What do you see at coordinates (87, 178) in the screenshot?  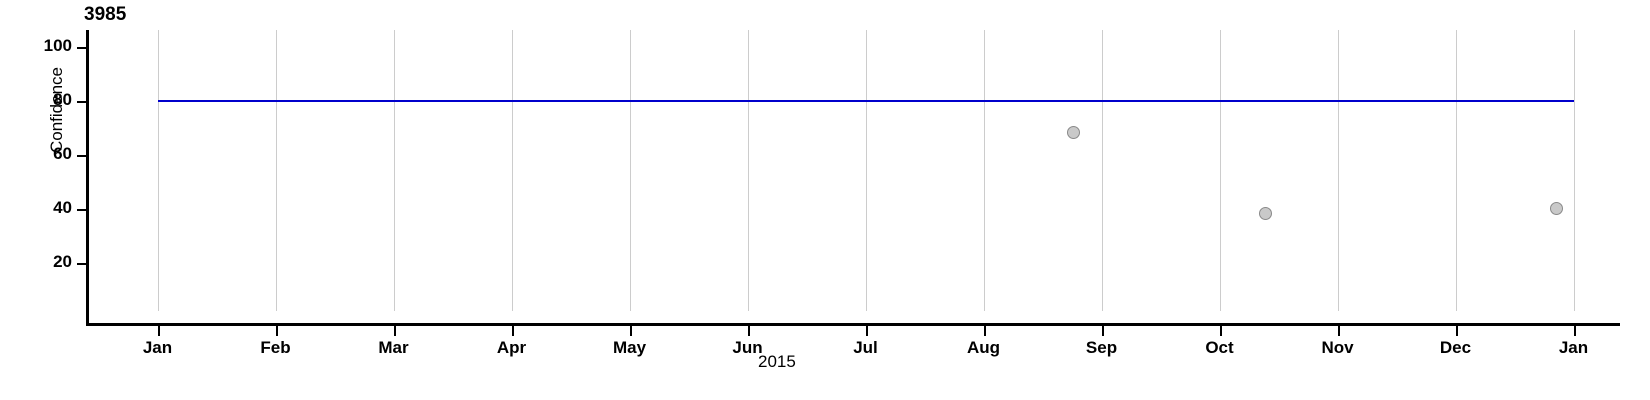 I see `y-axis-line` at bounding box center [87, 178].